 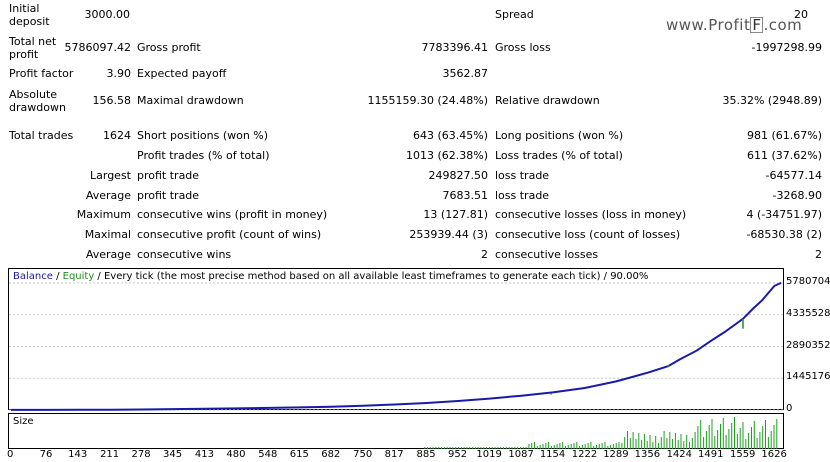 What do you see at coordinates (108, 195) in the screenshot?
I see `average-label: Average` at bounding box center [108, 195].